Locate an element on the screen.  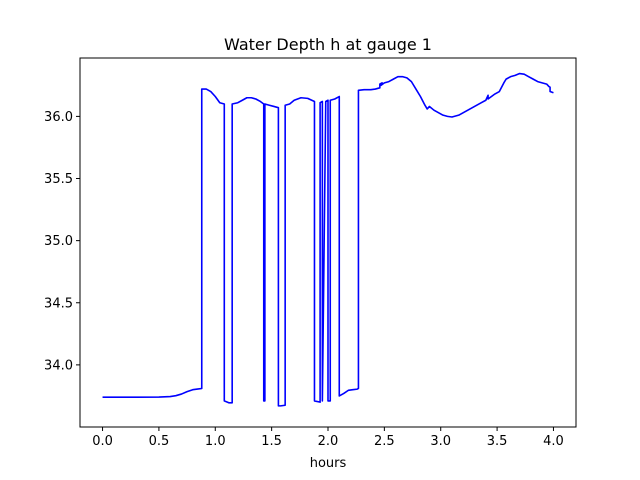
x-axis-label: hours is located at coordinates (328, 463).